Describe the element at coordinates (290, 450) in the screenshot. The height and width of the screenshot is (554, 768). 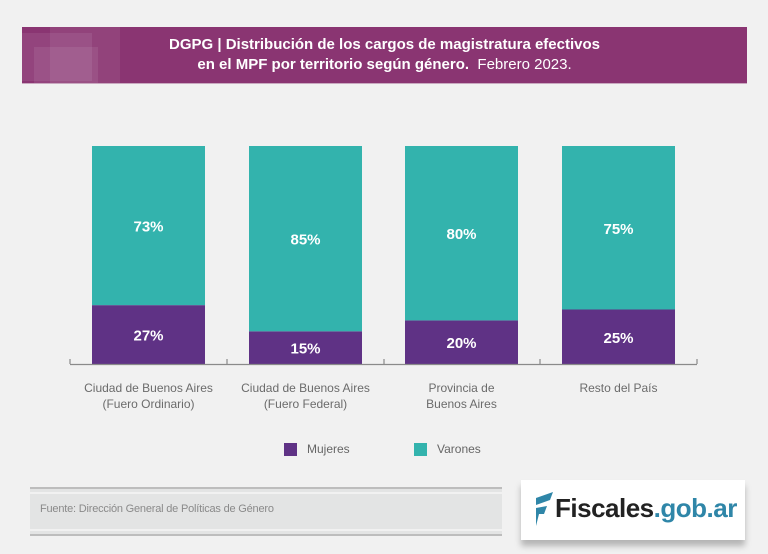
I see `legend-swatch-mujeres` at that location.